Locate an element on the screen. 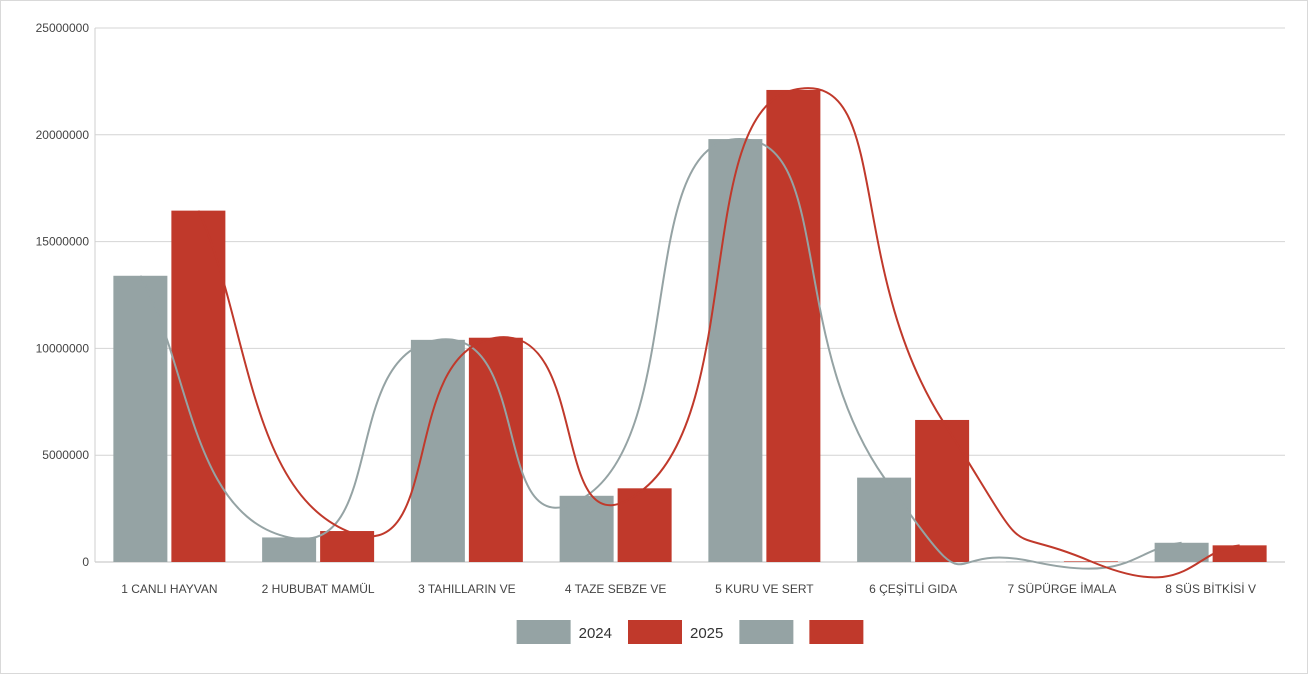 This screenshot has height=675, width=1308. y-tick-label: 20000000 is located at coordinates (63, 135).